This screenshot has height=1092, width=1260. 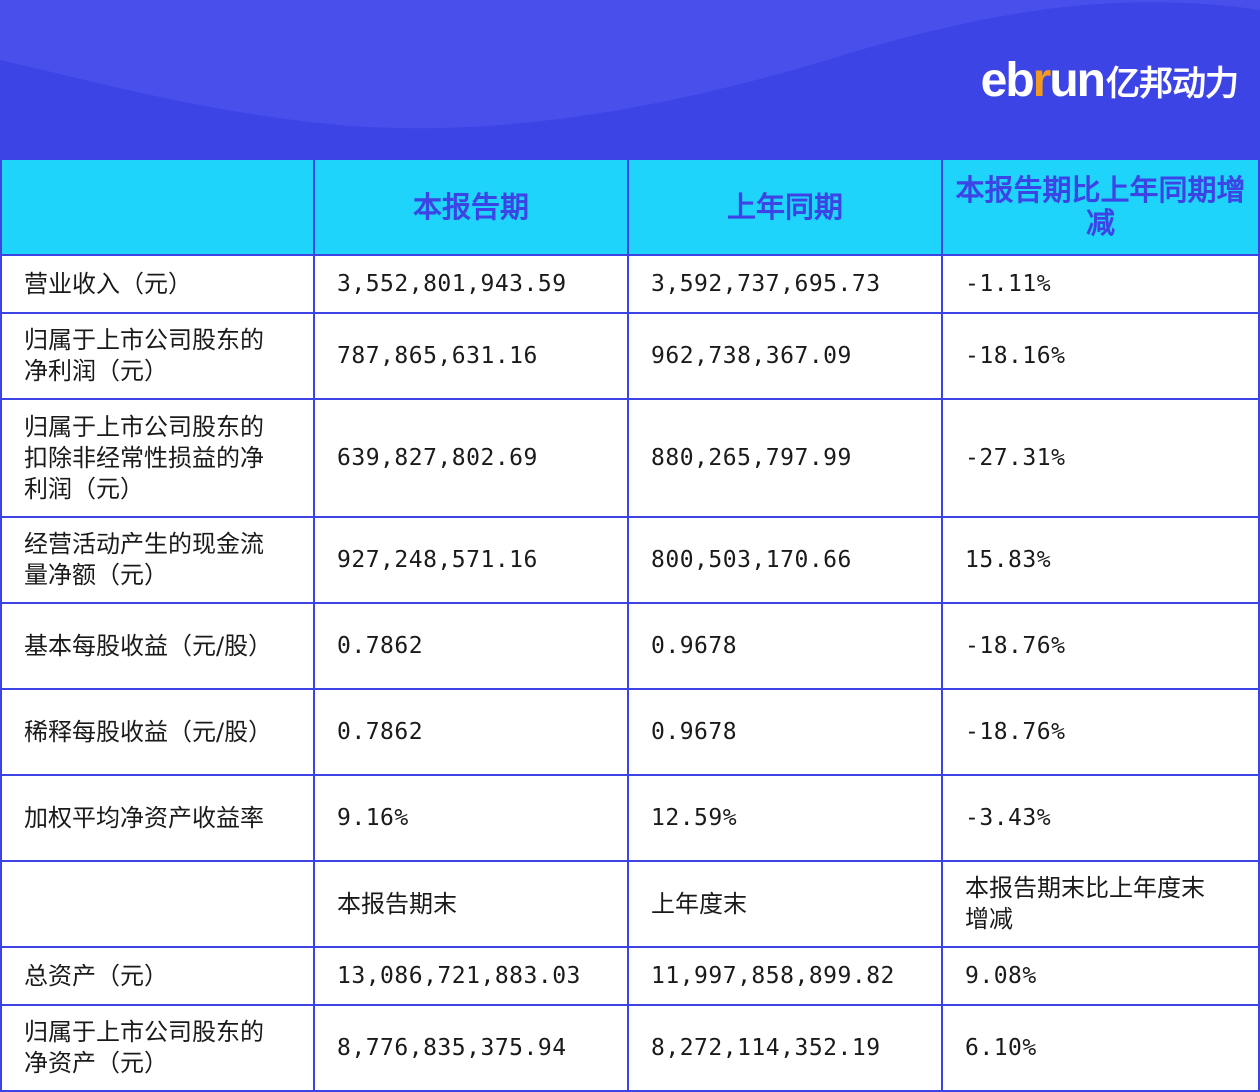 I want to click on cell-current: 13,086,721,883.03, so click(x=471, y=976).